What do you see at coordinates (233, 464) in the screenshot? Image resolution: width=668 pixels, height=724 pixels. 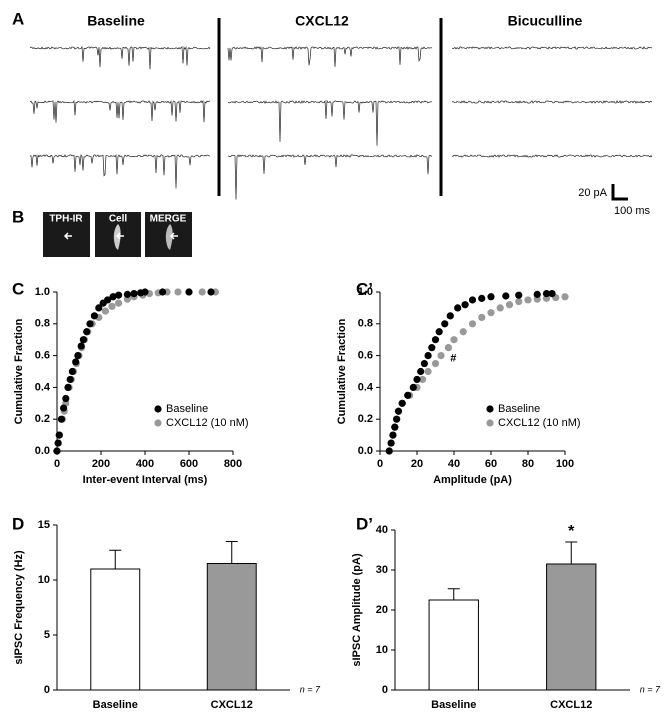 I see `x-tick-label: 800` at bounding box center [233, 464].